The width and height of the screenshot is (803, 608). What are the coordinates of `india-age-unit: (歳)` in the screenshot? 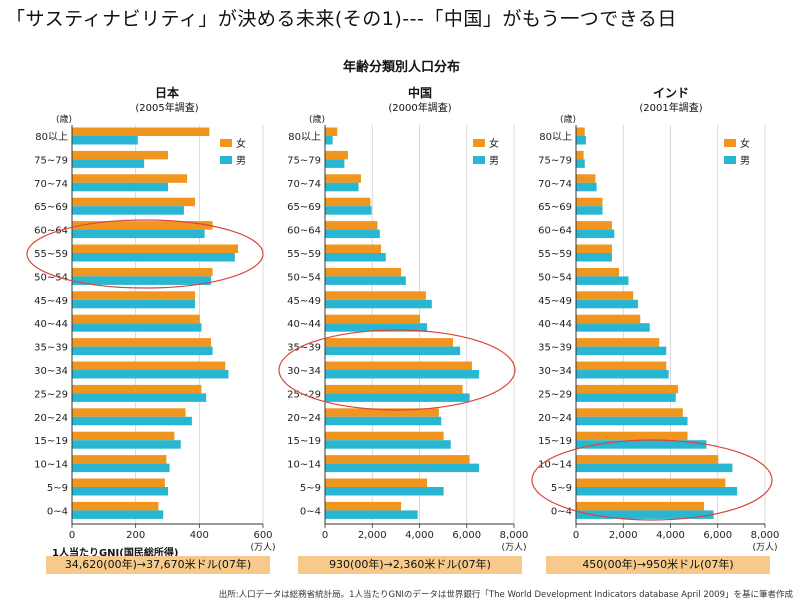 It's located at (568, 119).